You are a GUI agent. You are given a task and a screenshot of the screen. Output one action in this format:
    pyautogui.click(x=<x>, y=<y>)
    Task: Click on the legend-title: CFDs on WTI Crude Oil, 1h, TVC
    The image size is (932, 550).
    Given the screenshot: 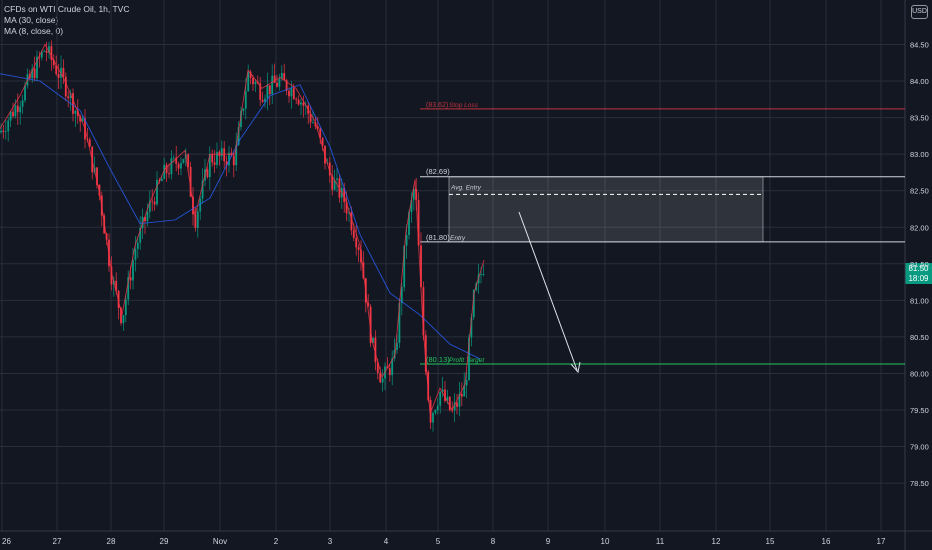 What is the action you would take?
    pyautogui.click(x=67, y=9)
    